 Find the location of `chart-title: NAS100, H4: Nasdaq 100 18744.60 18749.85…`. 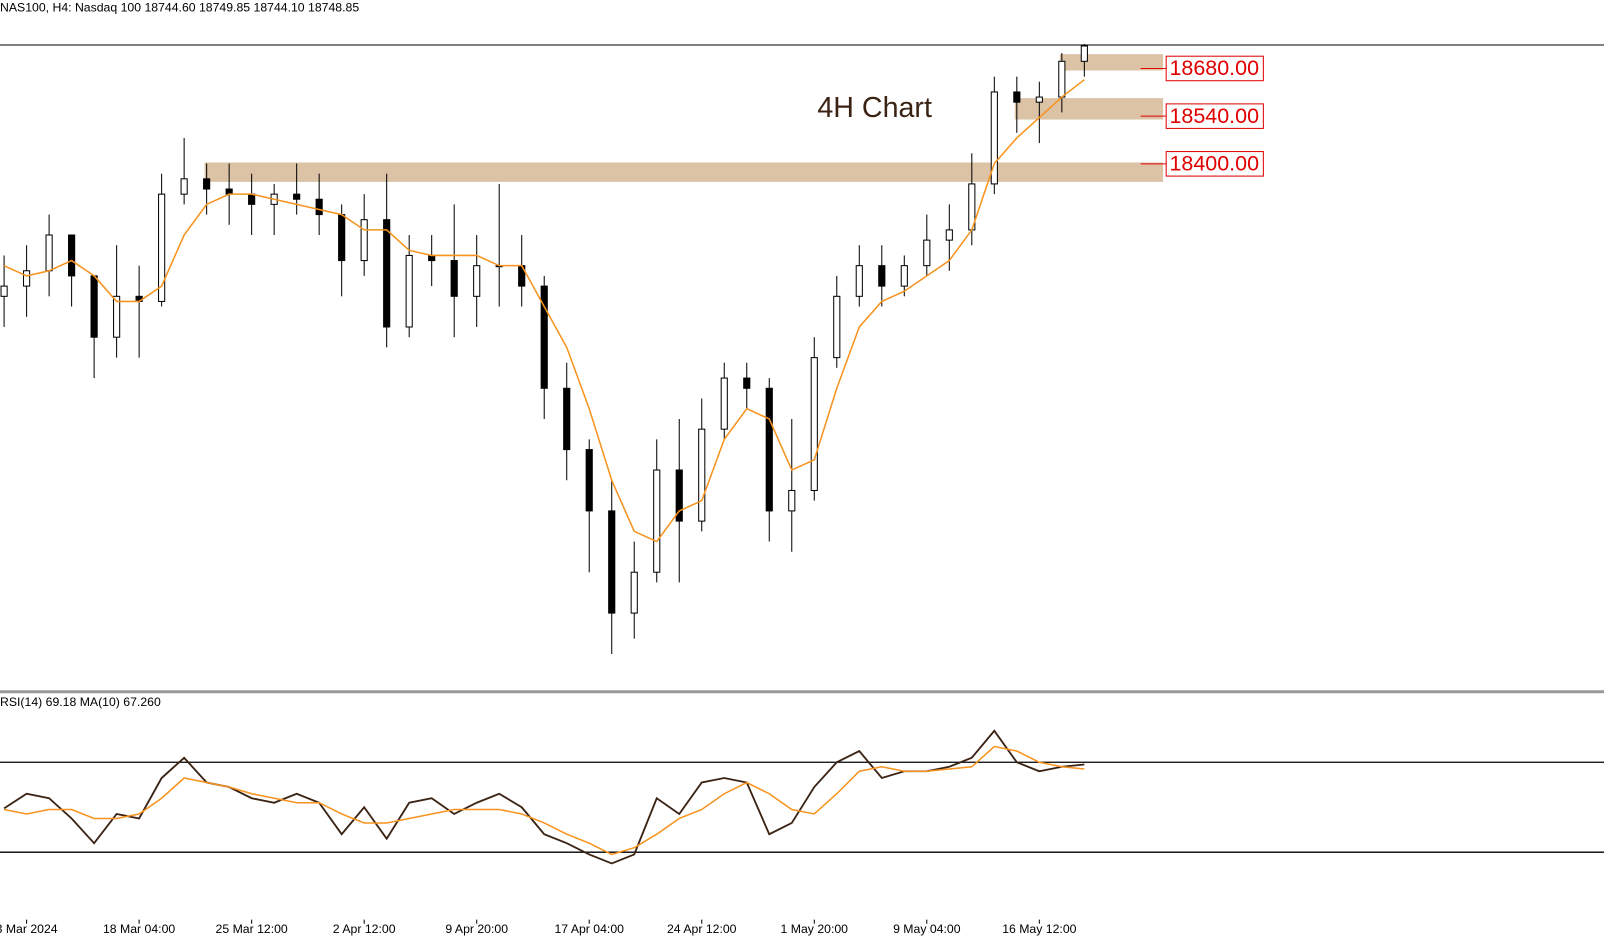

chart-title: NAS100, H4: Nasdaq 100 18744.60 18749.85… is located at coordinates (179, 7).